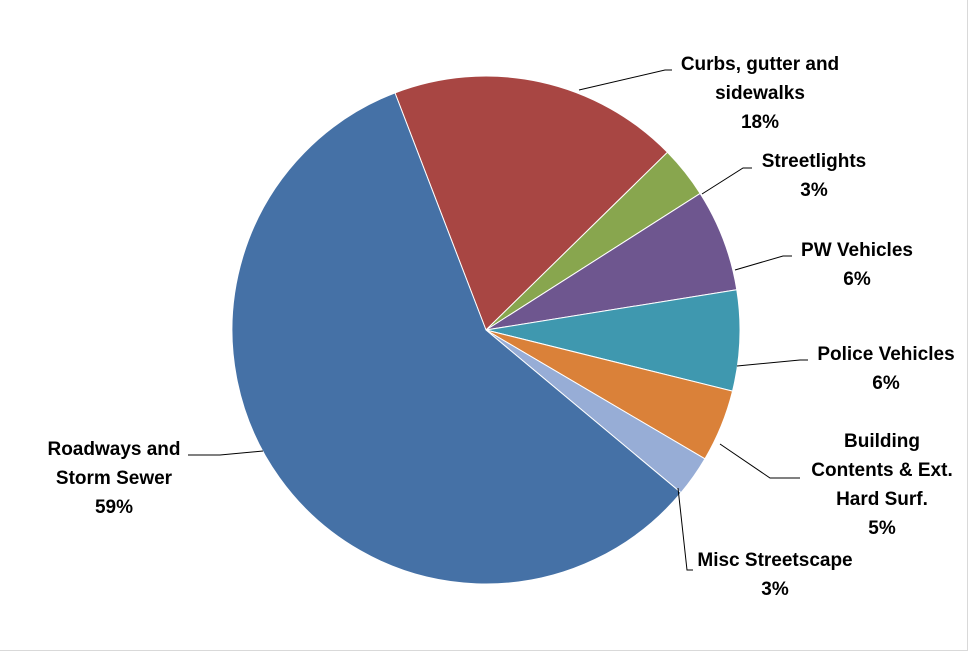 This screenshot has width=969, height=652. Describe the element at coordinates (881, 470) in the screenshot. I see `label-building-line2: Contents & Ext.` at that location.